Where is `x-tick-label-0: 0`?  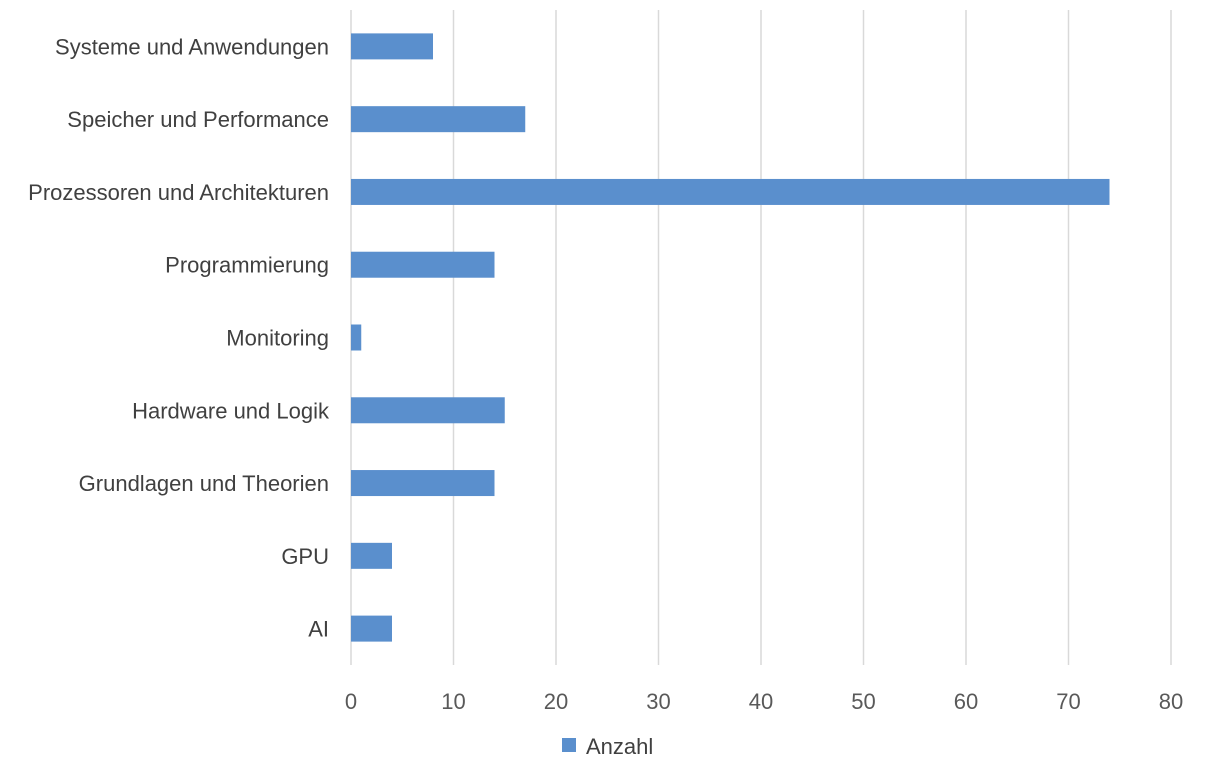 x-tick-label-0: 0 is located at coordinates (351, 701).